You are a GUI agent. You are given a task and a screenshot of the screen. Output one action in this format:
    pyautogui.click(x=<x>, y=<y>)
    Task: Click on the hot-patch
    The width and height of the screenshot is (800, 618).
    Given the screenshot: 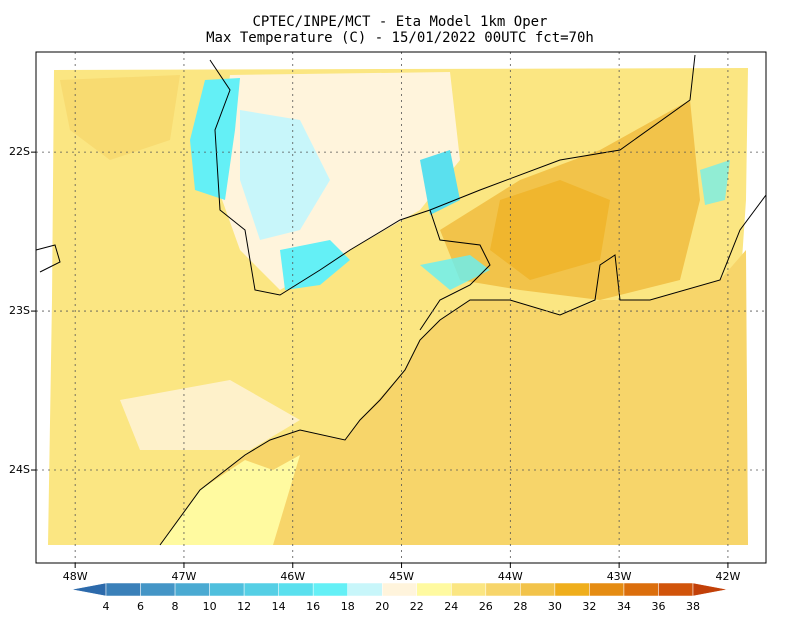 What is the action you would take?
    pyautogui.click(x=550, y=230)
    